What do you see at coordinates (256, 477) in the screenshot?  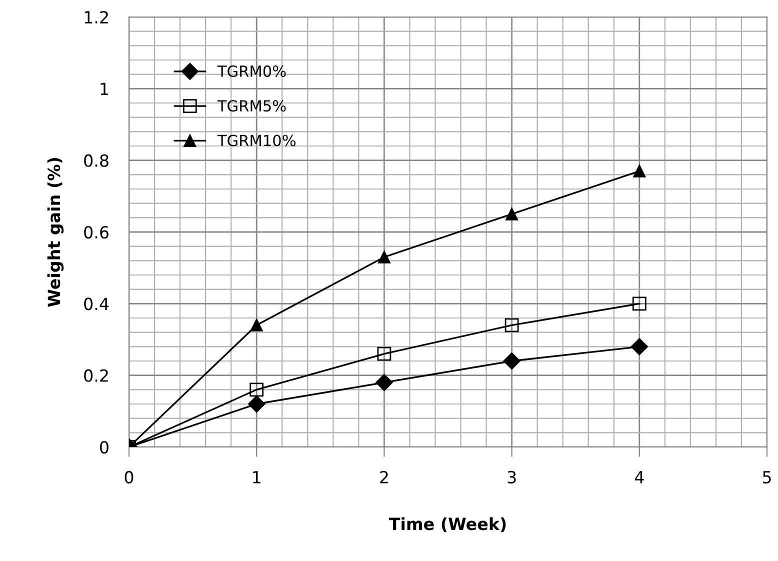 I see `x-tick-label: 1` at bounding box center [256, 477].